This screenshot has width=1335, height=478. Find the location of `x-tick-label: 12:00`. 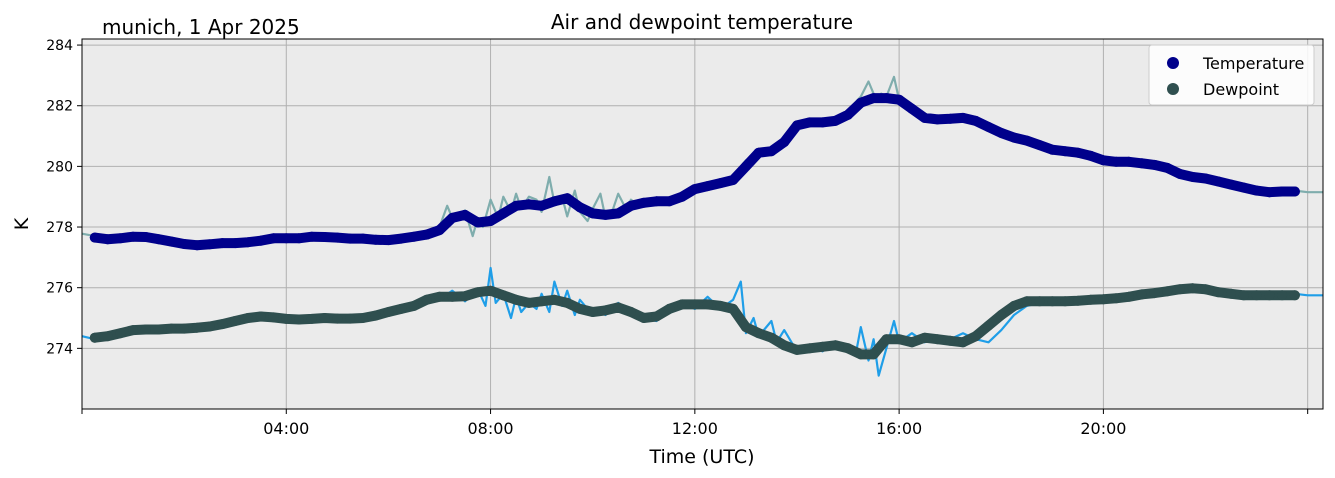

x-tick-label: 12:00 is located at coordinates (695, 428).